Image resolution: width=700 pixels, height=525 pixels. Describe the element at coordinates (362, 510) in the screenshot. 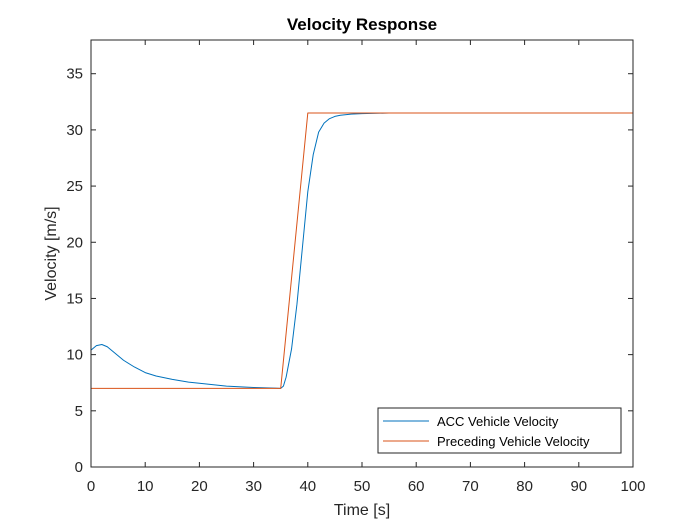

I see `x-axis-label: Time [s]` at that location.